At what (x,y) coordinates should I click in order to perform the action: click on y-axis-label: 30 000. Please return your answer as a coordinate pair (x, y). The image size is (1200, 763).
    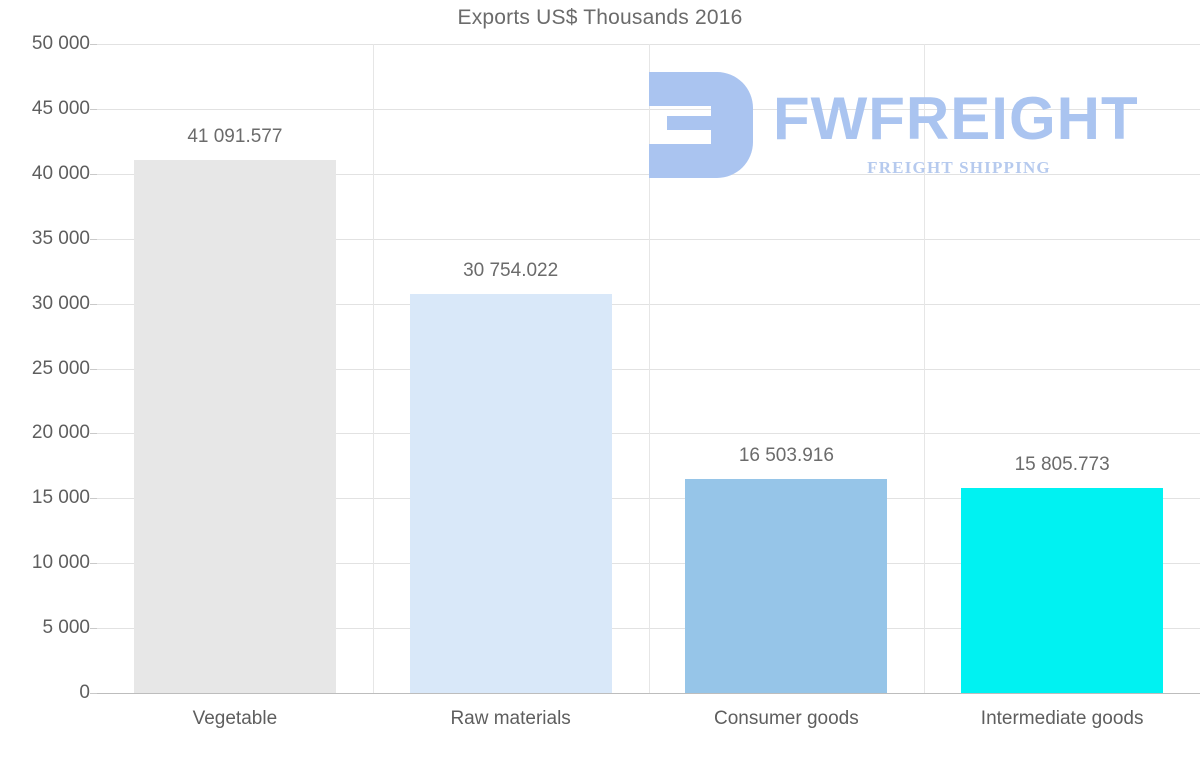
    Looking at the image, I should click on (60, 303).